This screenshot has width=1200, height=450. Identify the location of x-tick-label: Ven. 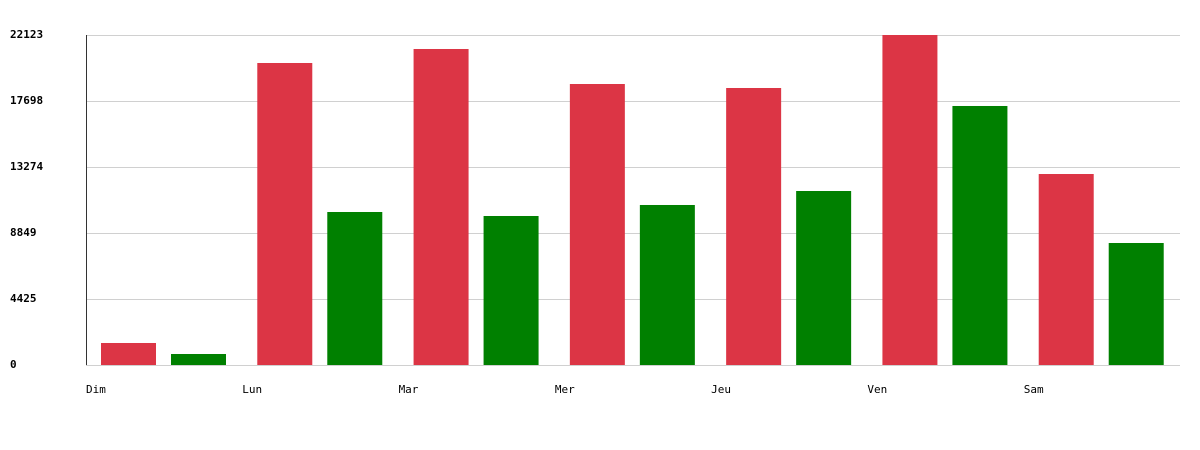
(877, 389).